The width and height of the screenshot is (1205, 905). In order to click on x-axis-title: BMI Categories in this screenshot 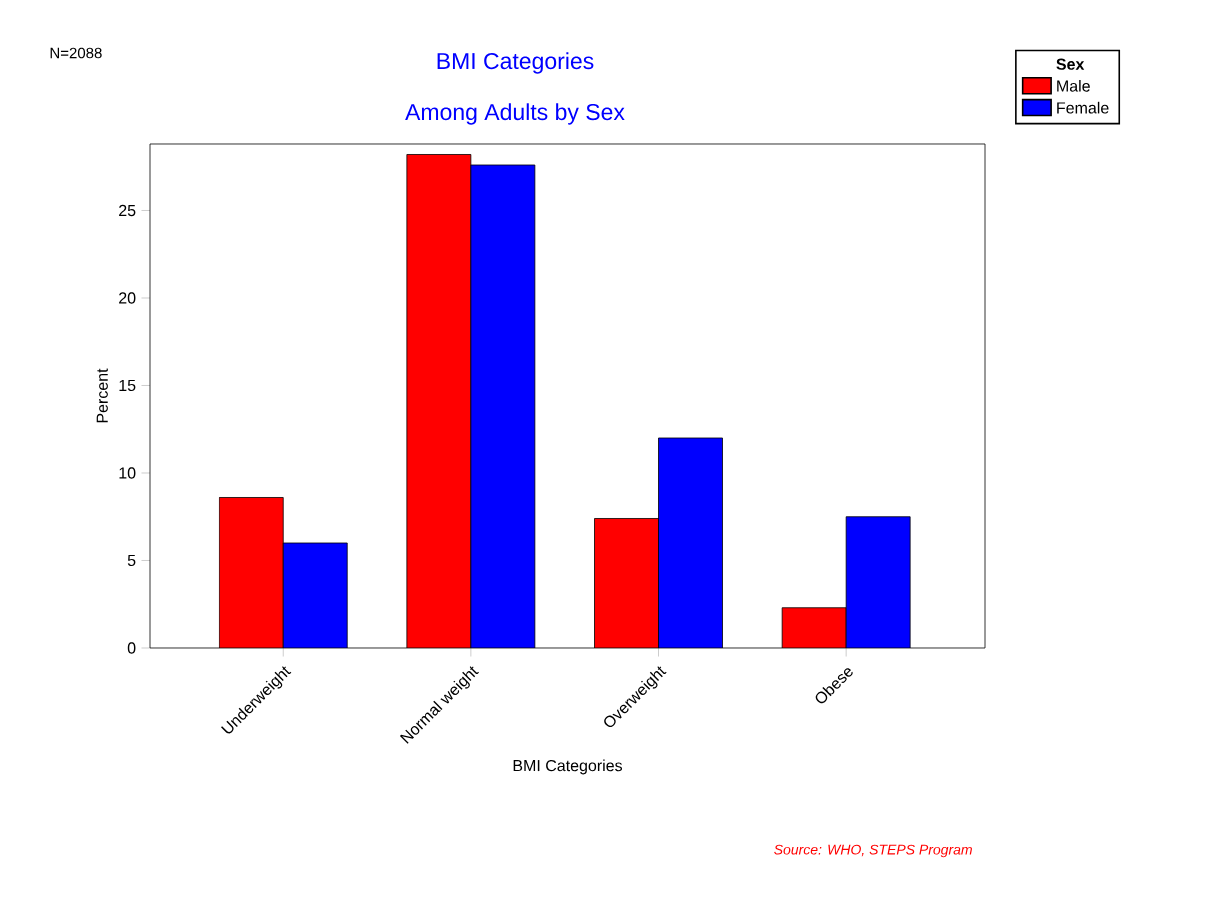, I will do `click(568, 767)`.